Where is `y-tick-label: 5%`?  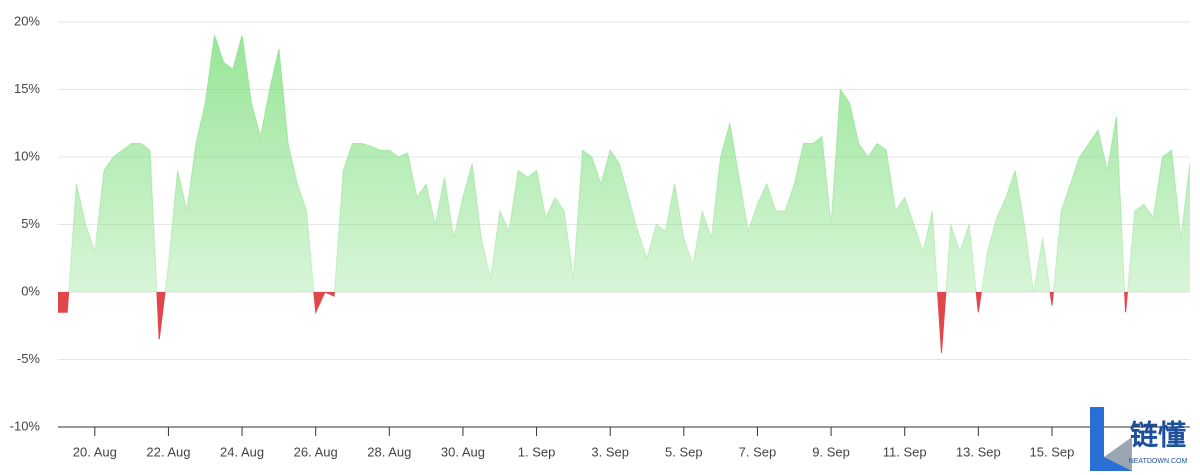
y-tick-label: 5% is located at coordinates (30, 223).